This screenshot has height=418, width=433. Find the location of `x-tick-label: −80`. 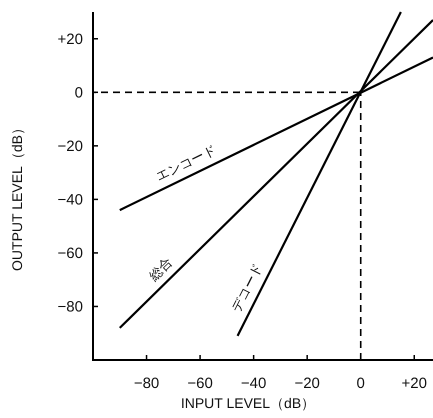

x-tick-label: −80 is located at coordinates (147, 383).